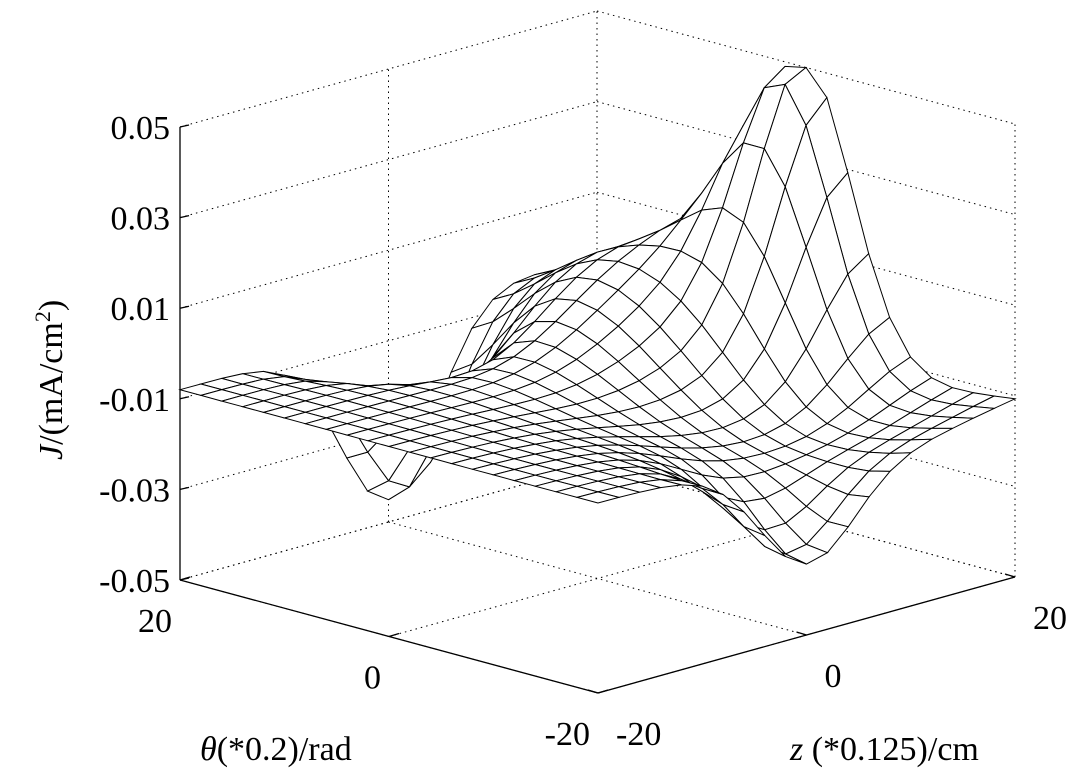 This screenshot has height=780, width=1075. What do you see at coordinates (141, 219) in the screenshot?
I see `z-tick-label: 0.03` at bounding box center [141, 219].